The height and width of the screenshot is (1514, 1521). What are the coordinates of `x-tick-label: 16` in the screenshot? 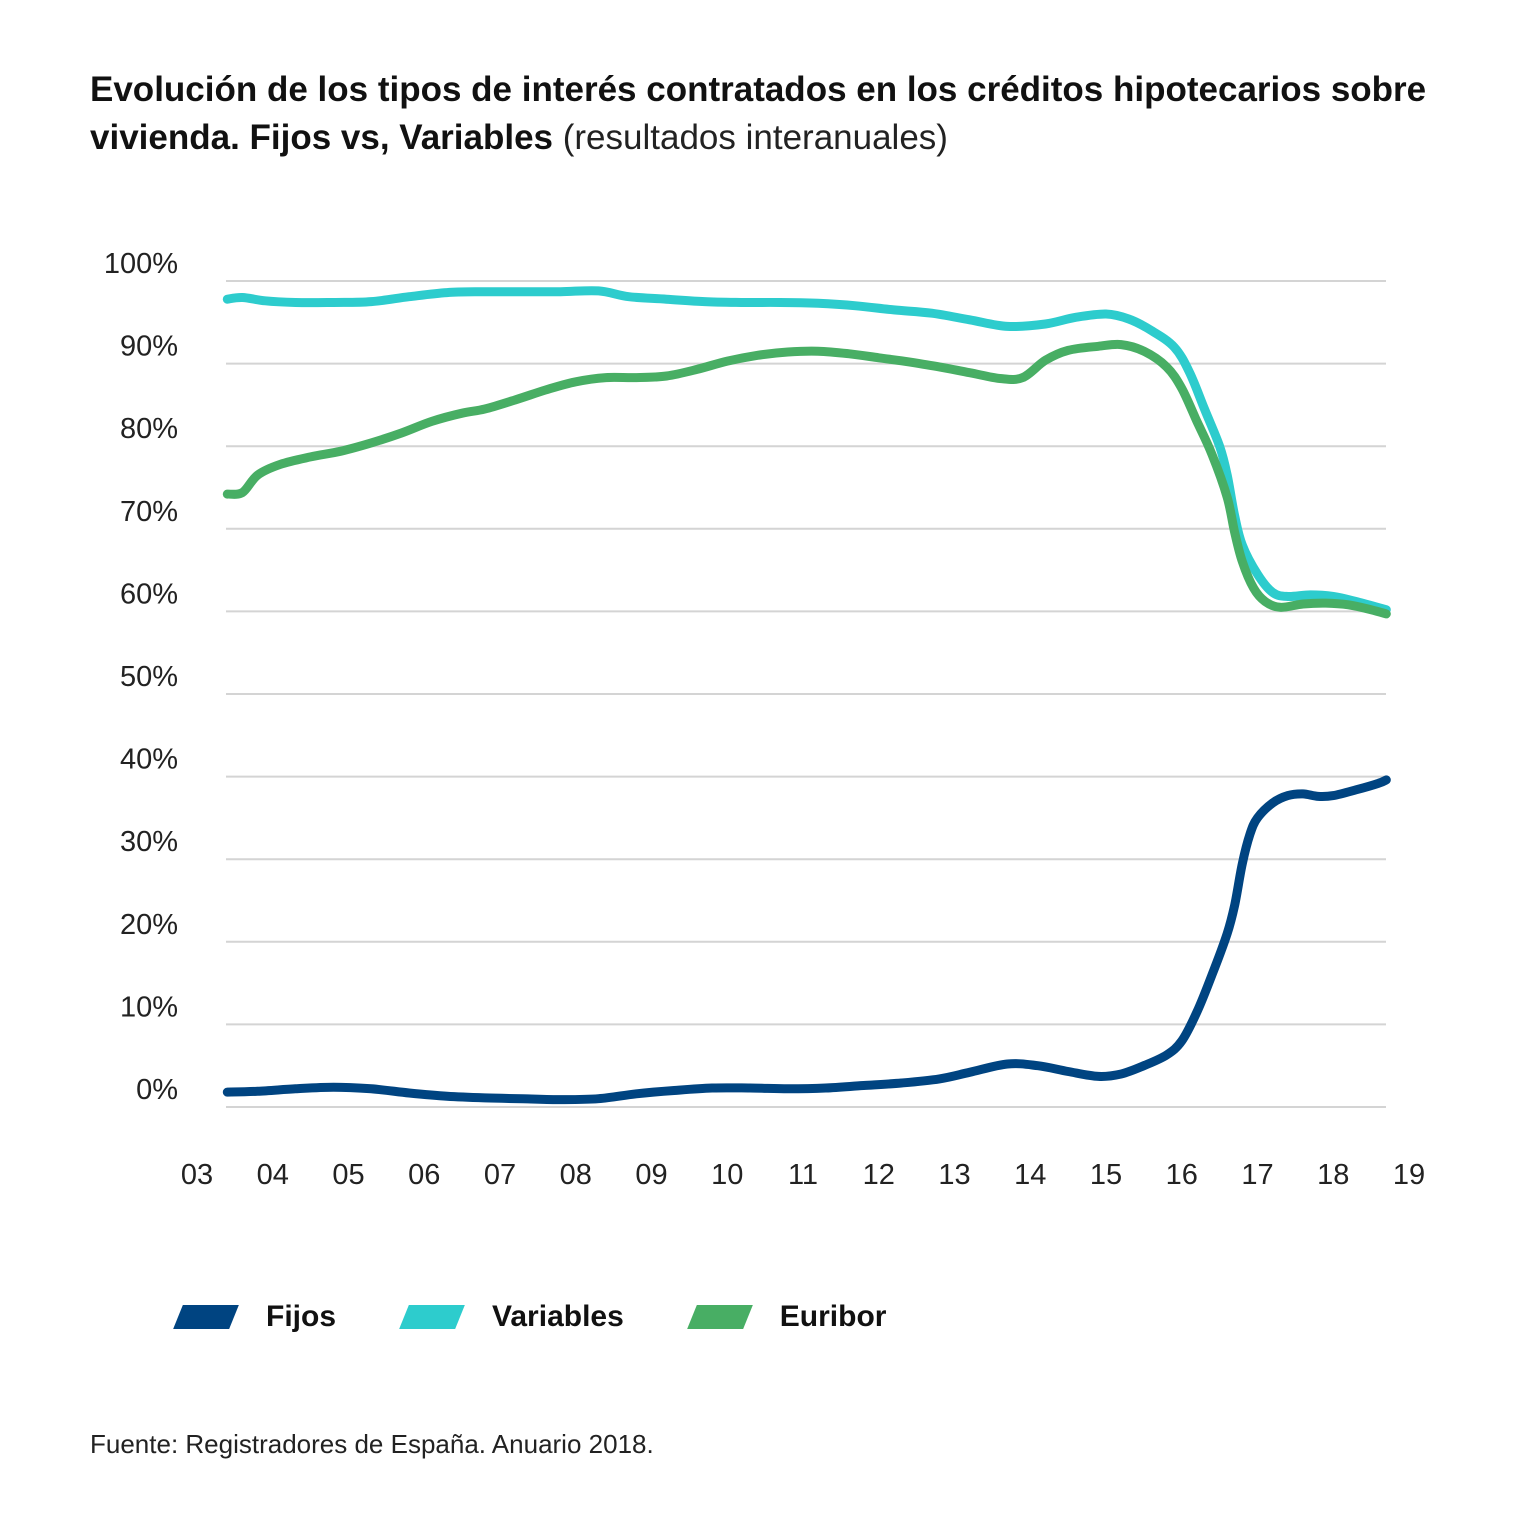 It's located at (1182, 1175).